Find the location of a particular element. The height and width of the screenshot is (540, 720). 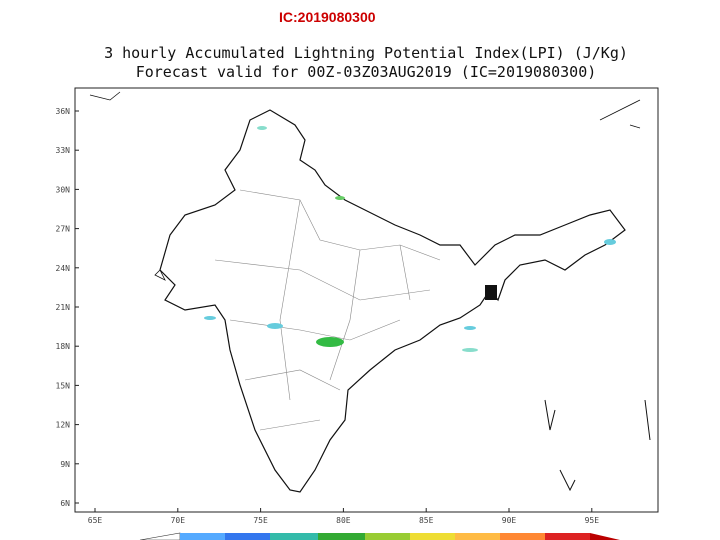

lat-label: 15N is located at coordinates (63, 385).